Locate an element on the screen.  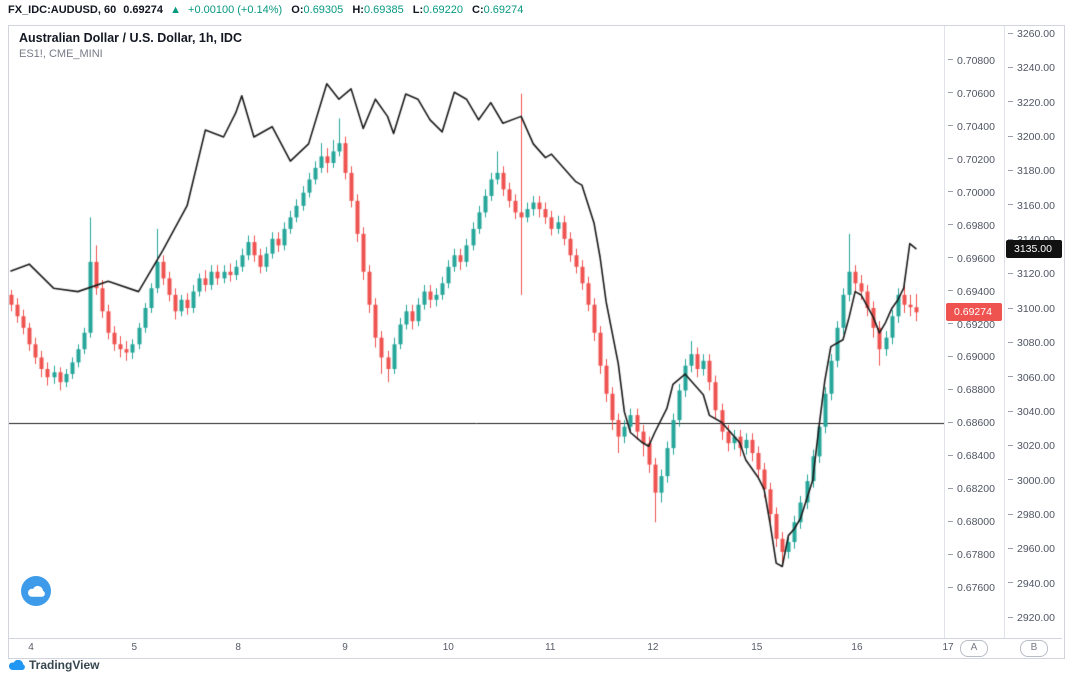
es1-price-tick: 3180.00 is located at coordinates (1030, 171).